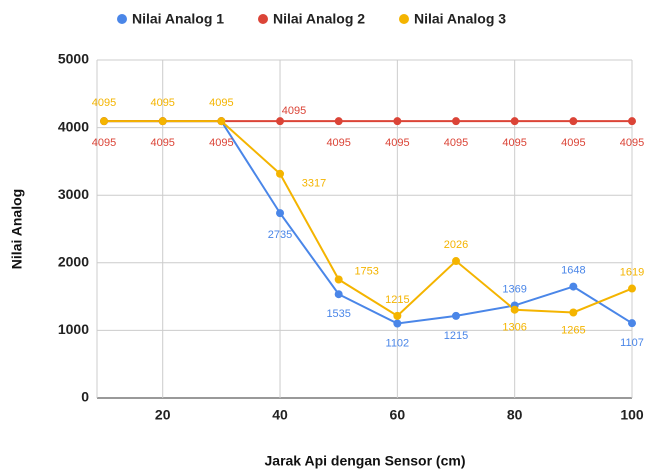  What do you see at coordinates (573, 330) in the screenshot?
I see `data-label: 1265` at bounding box center [573, 330].